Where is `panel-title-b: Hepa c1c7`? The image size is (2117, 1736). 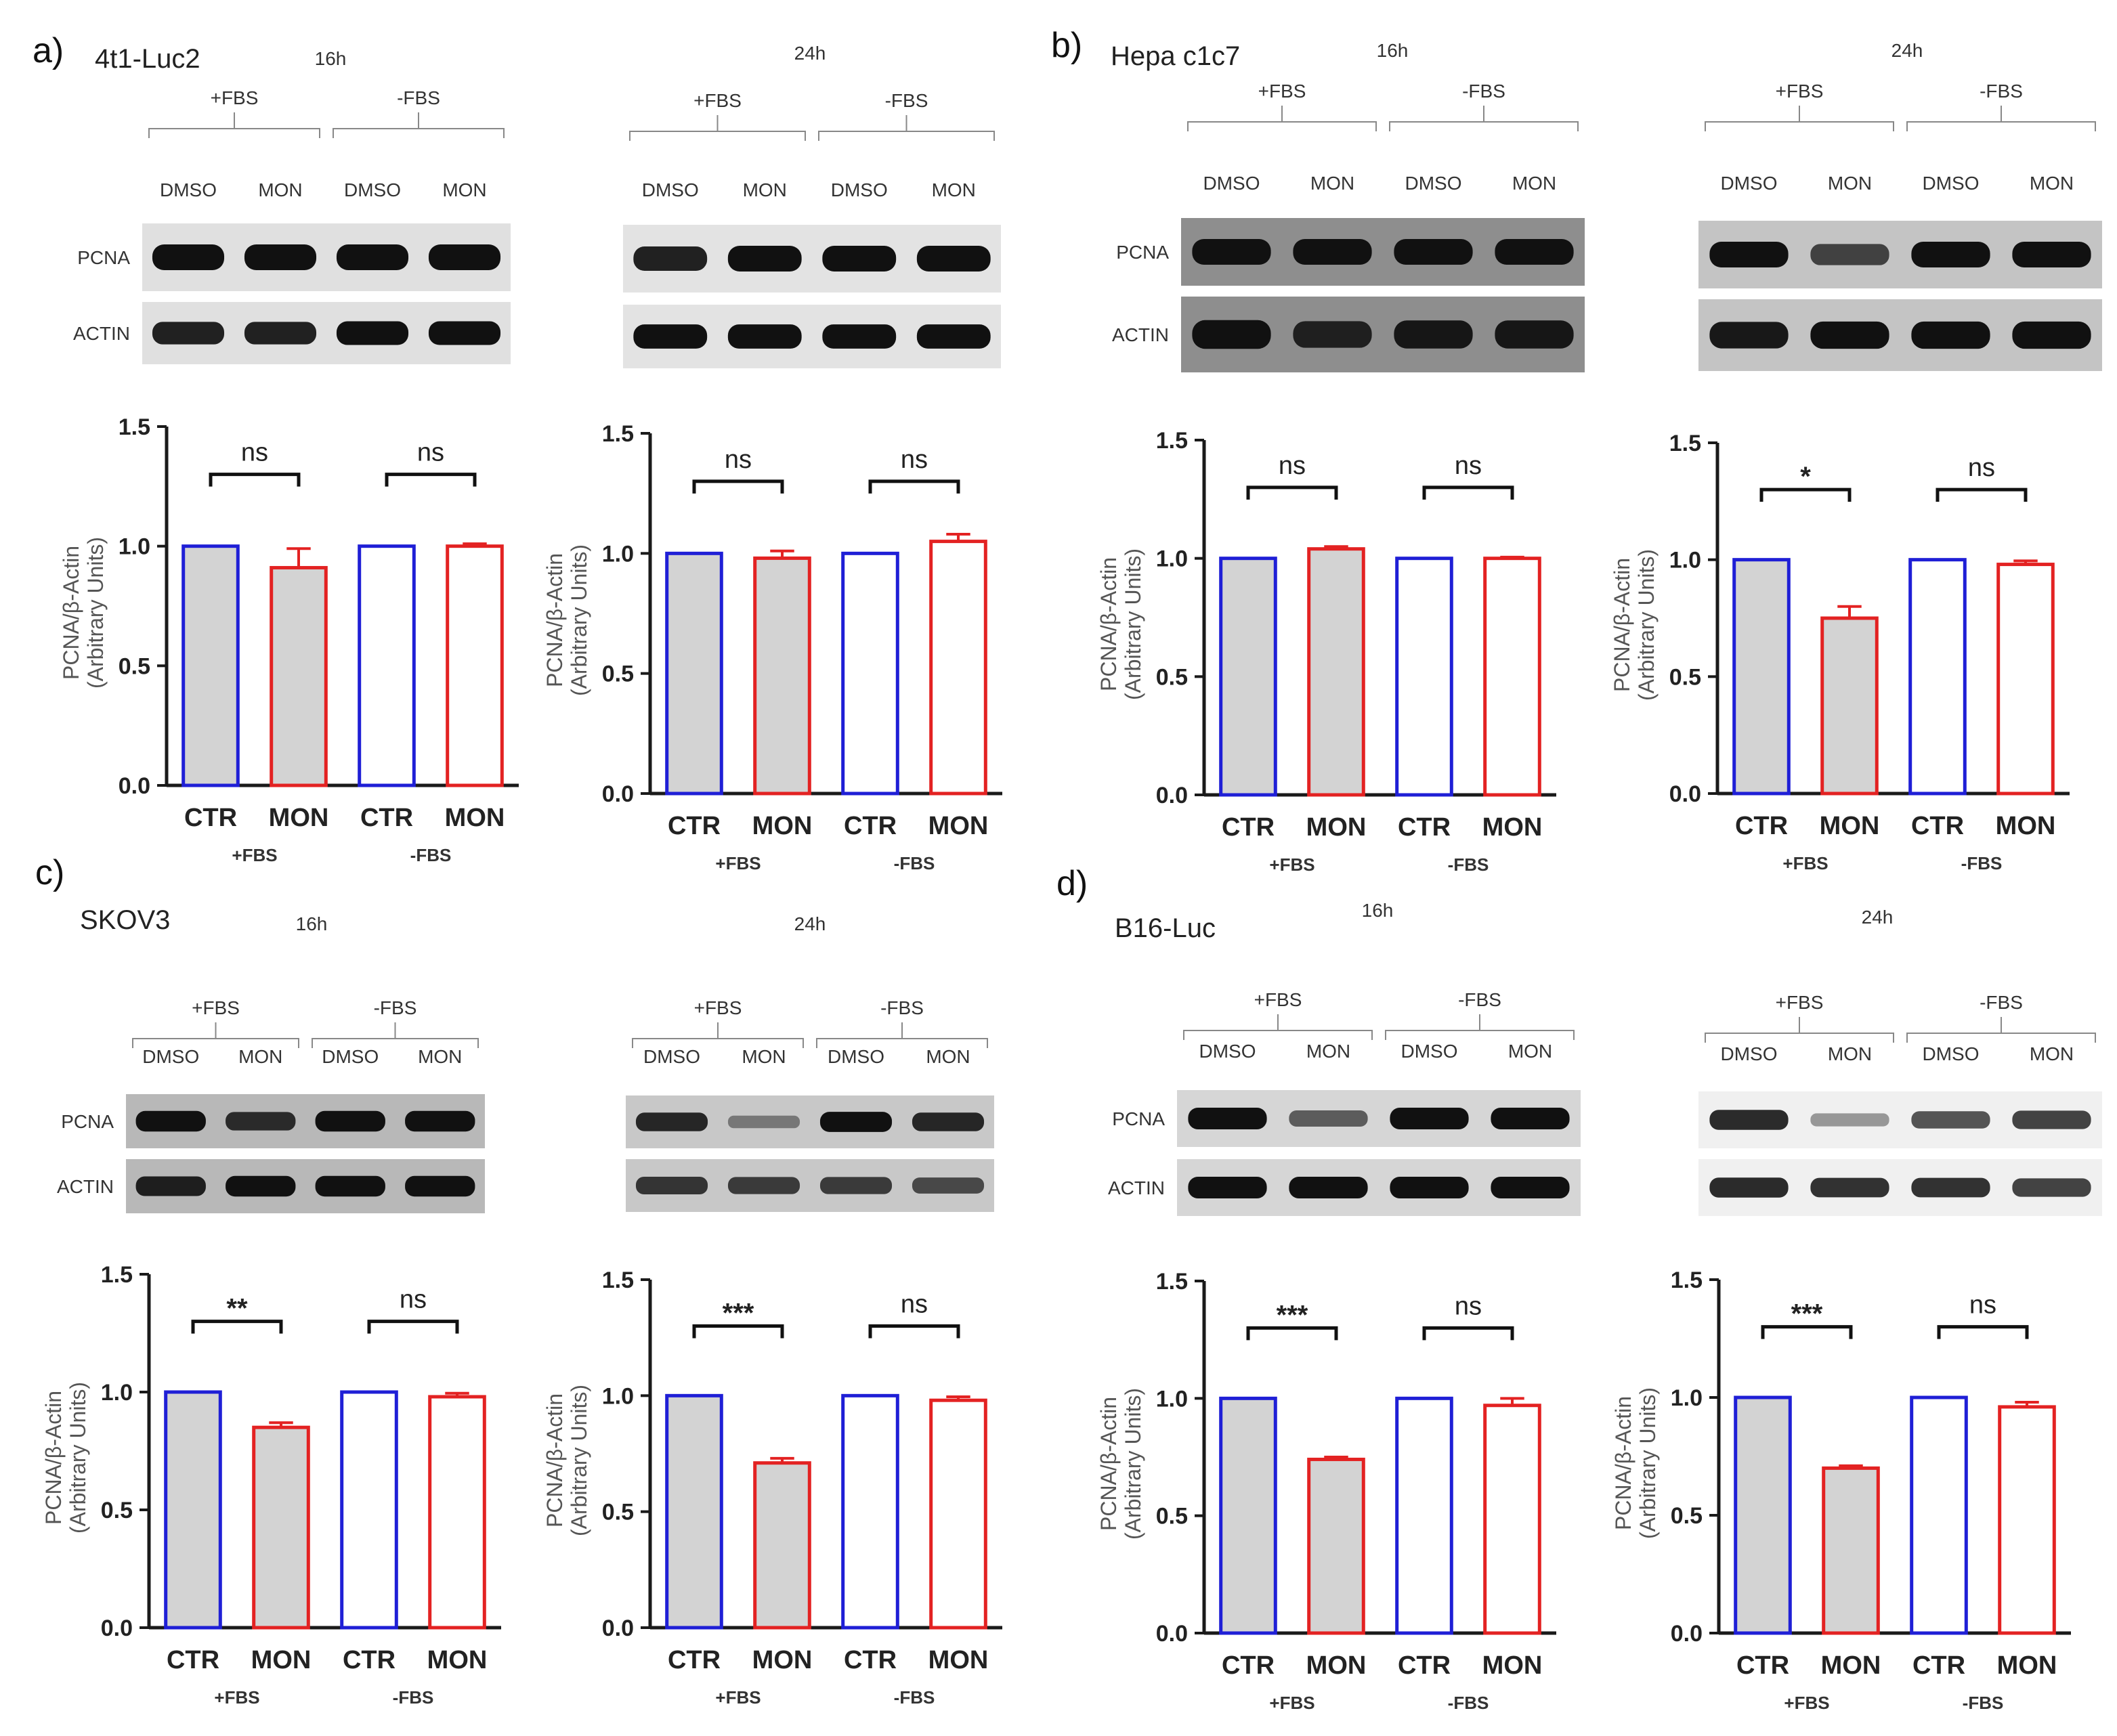 panel-title-b: Hepa c1c7 is located at coordinates (1175, 56).